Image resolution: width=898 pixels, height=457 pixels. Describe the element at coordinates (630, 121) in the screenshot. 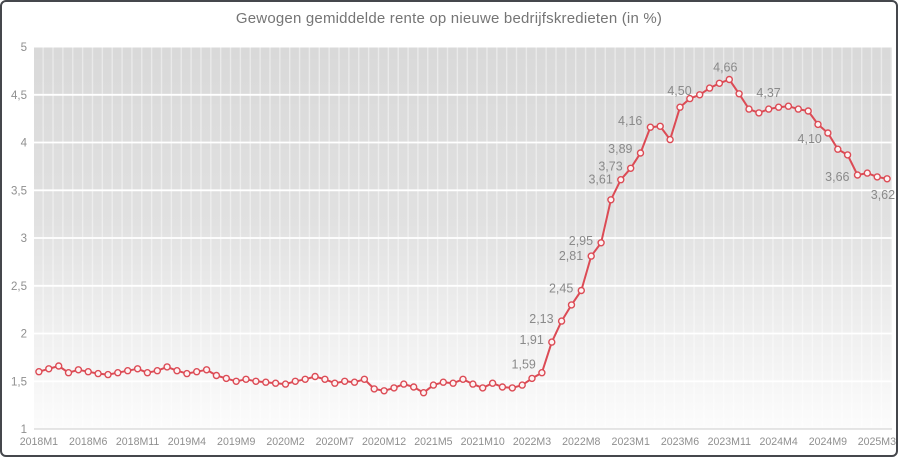

I see `data-label: 4,16` at that location.